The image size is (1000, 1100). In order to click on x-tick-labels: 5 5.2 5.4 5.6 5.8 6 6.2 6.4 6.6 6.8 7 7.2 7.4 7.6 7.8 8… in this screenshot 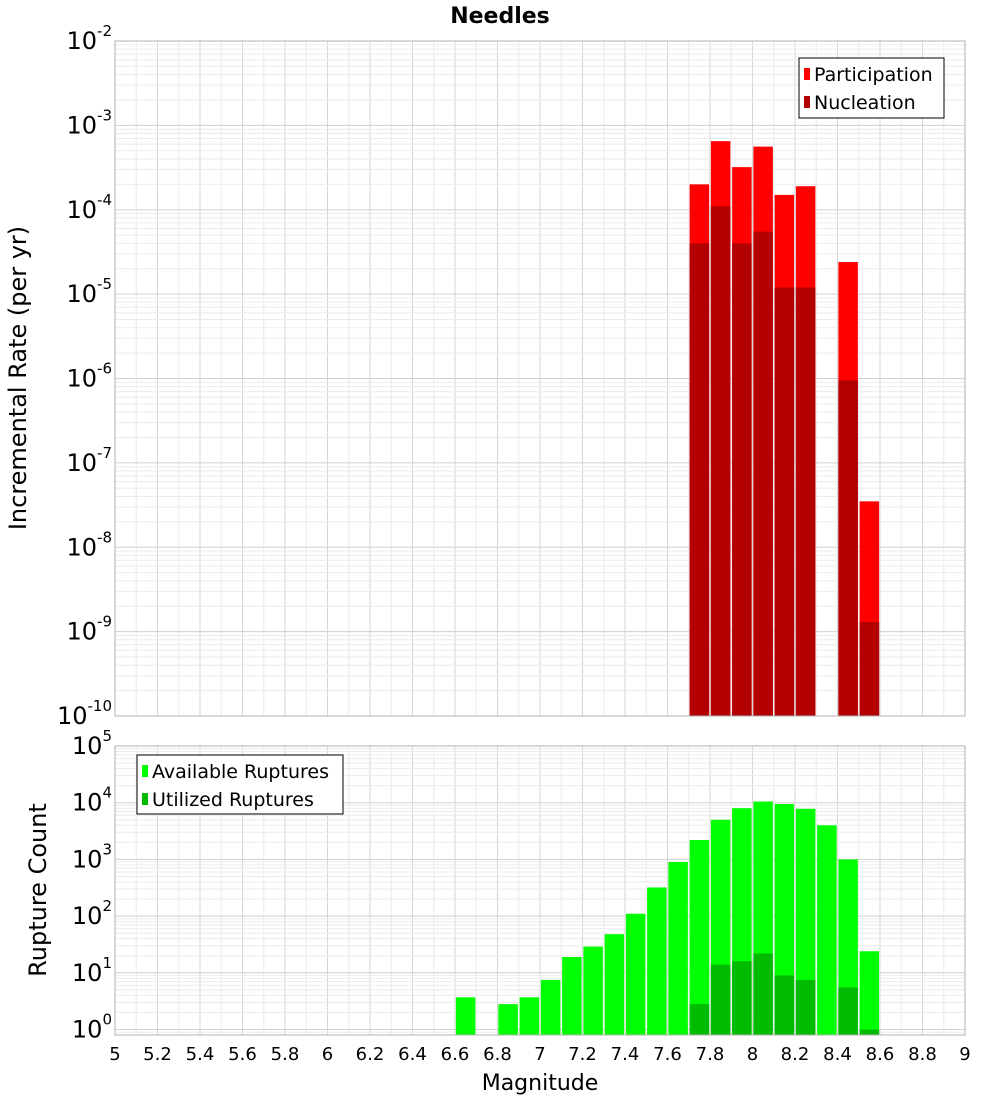, I will do `click(539, 1054)`.